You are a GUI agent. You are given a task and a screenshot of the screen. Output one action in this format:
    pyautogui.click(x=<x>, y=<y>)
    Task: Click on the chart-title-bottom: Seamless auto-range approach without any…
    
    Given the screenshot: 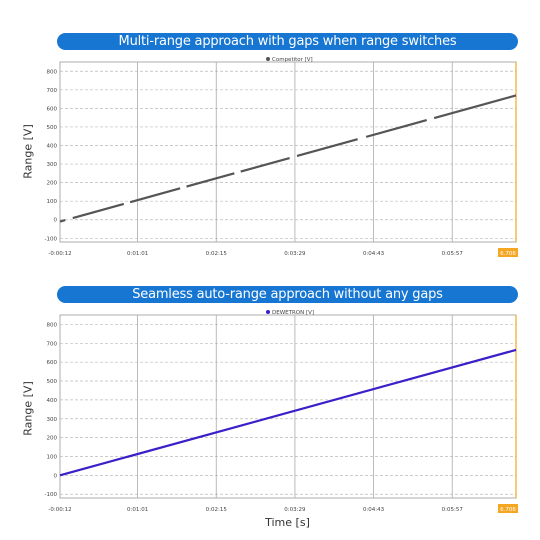 What is the action you would take?
    pyautogui.click(x=287, y=294)
    